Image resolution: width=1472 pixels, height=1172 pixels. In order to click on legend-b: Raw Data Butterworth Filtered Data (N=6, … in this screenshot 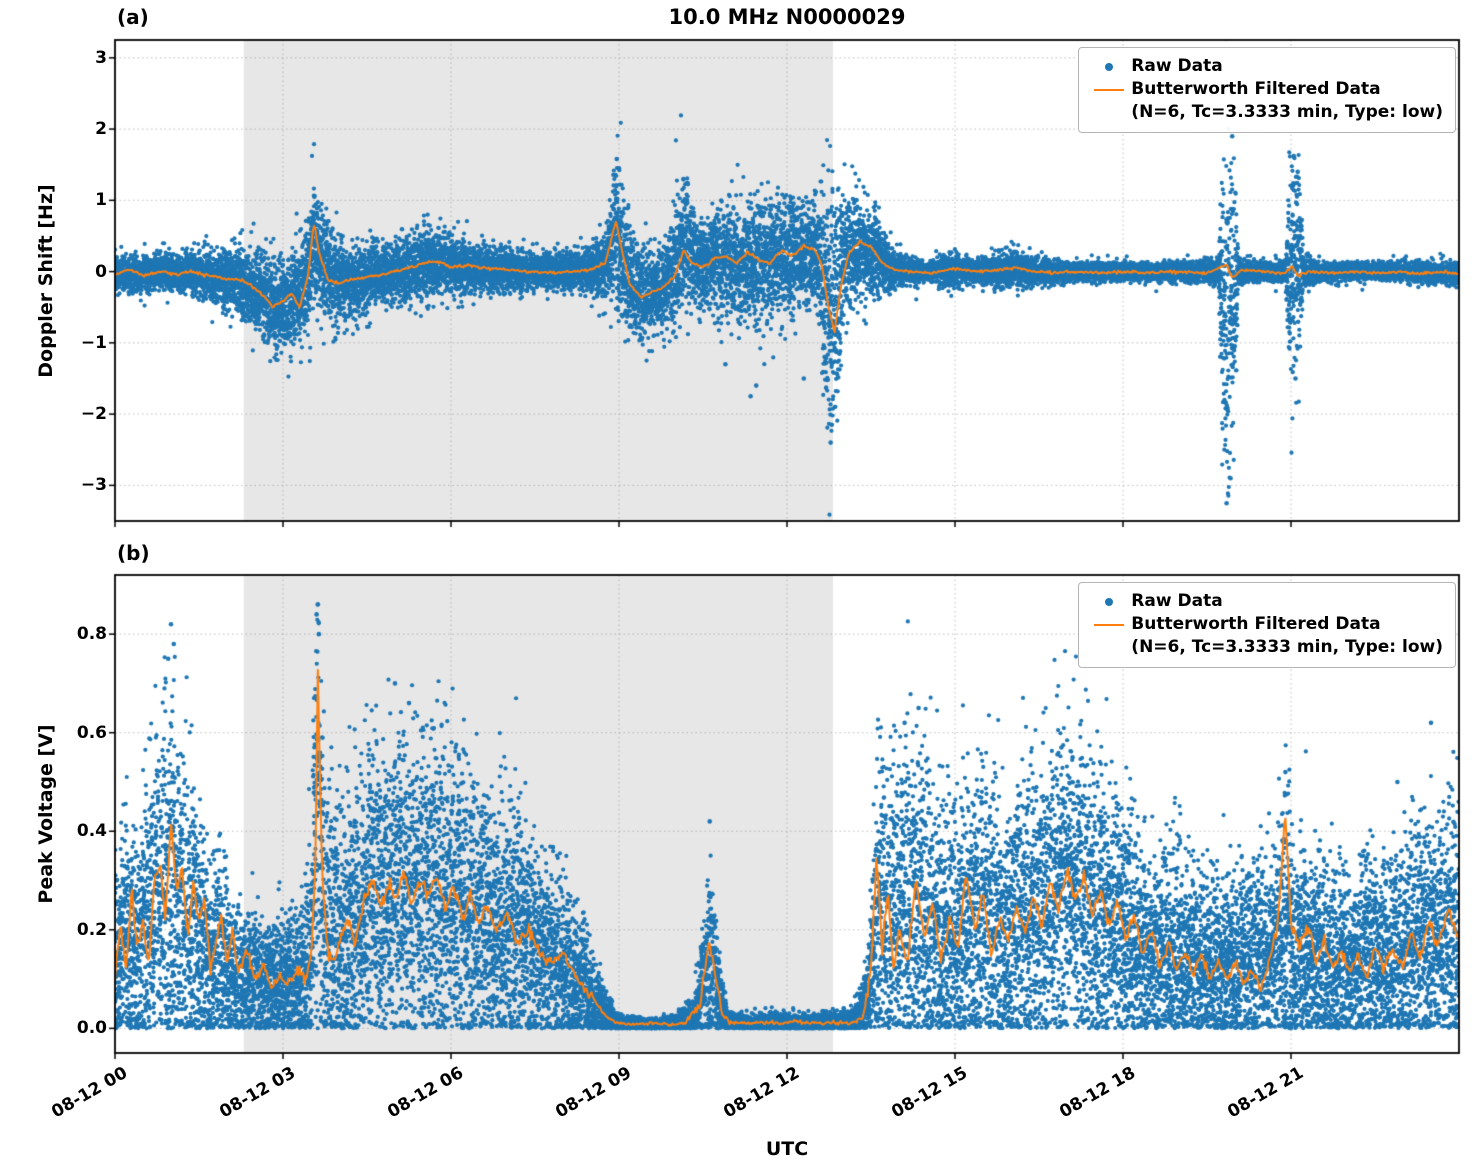, I will do `click(1267, 625)`.